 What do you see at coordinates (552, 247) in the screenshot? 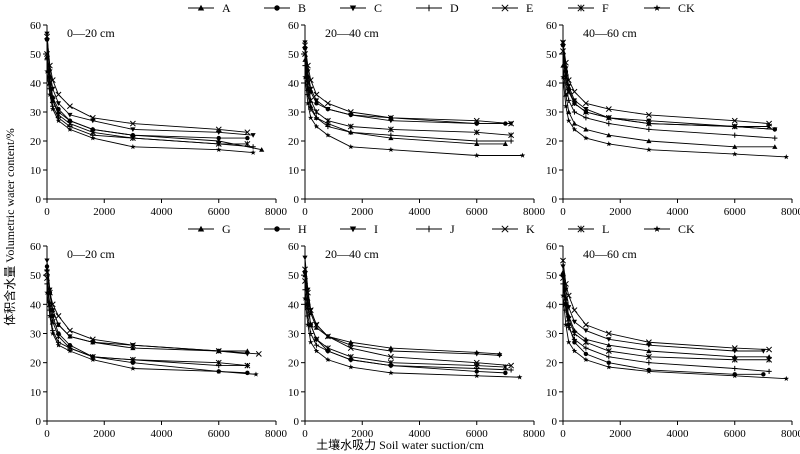
I see `y-tick-label: 60` at bounding box center [552, 247].